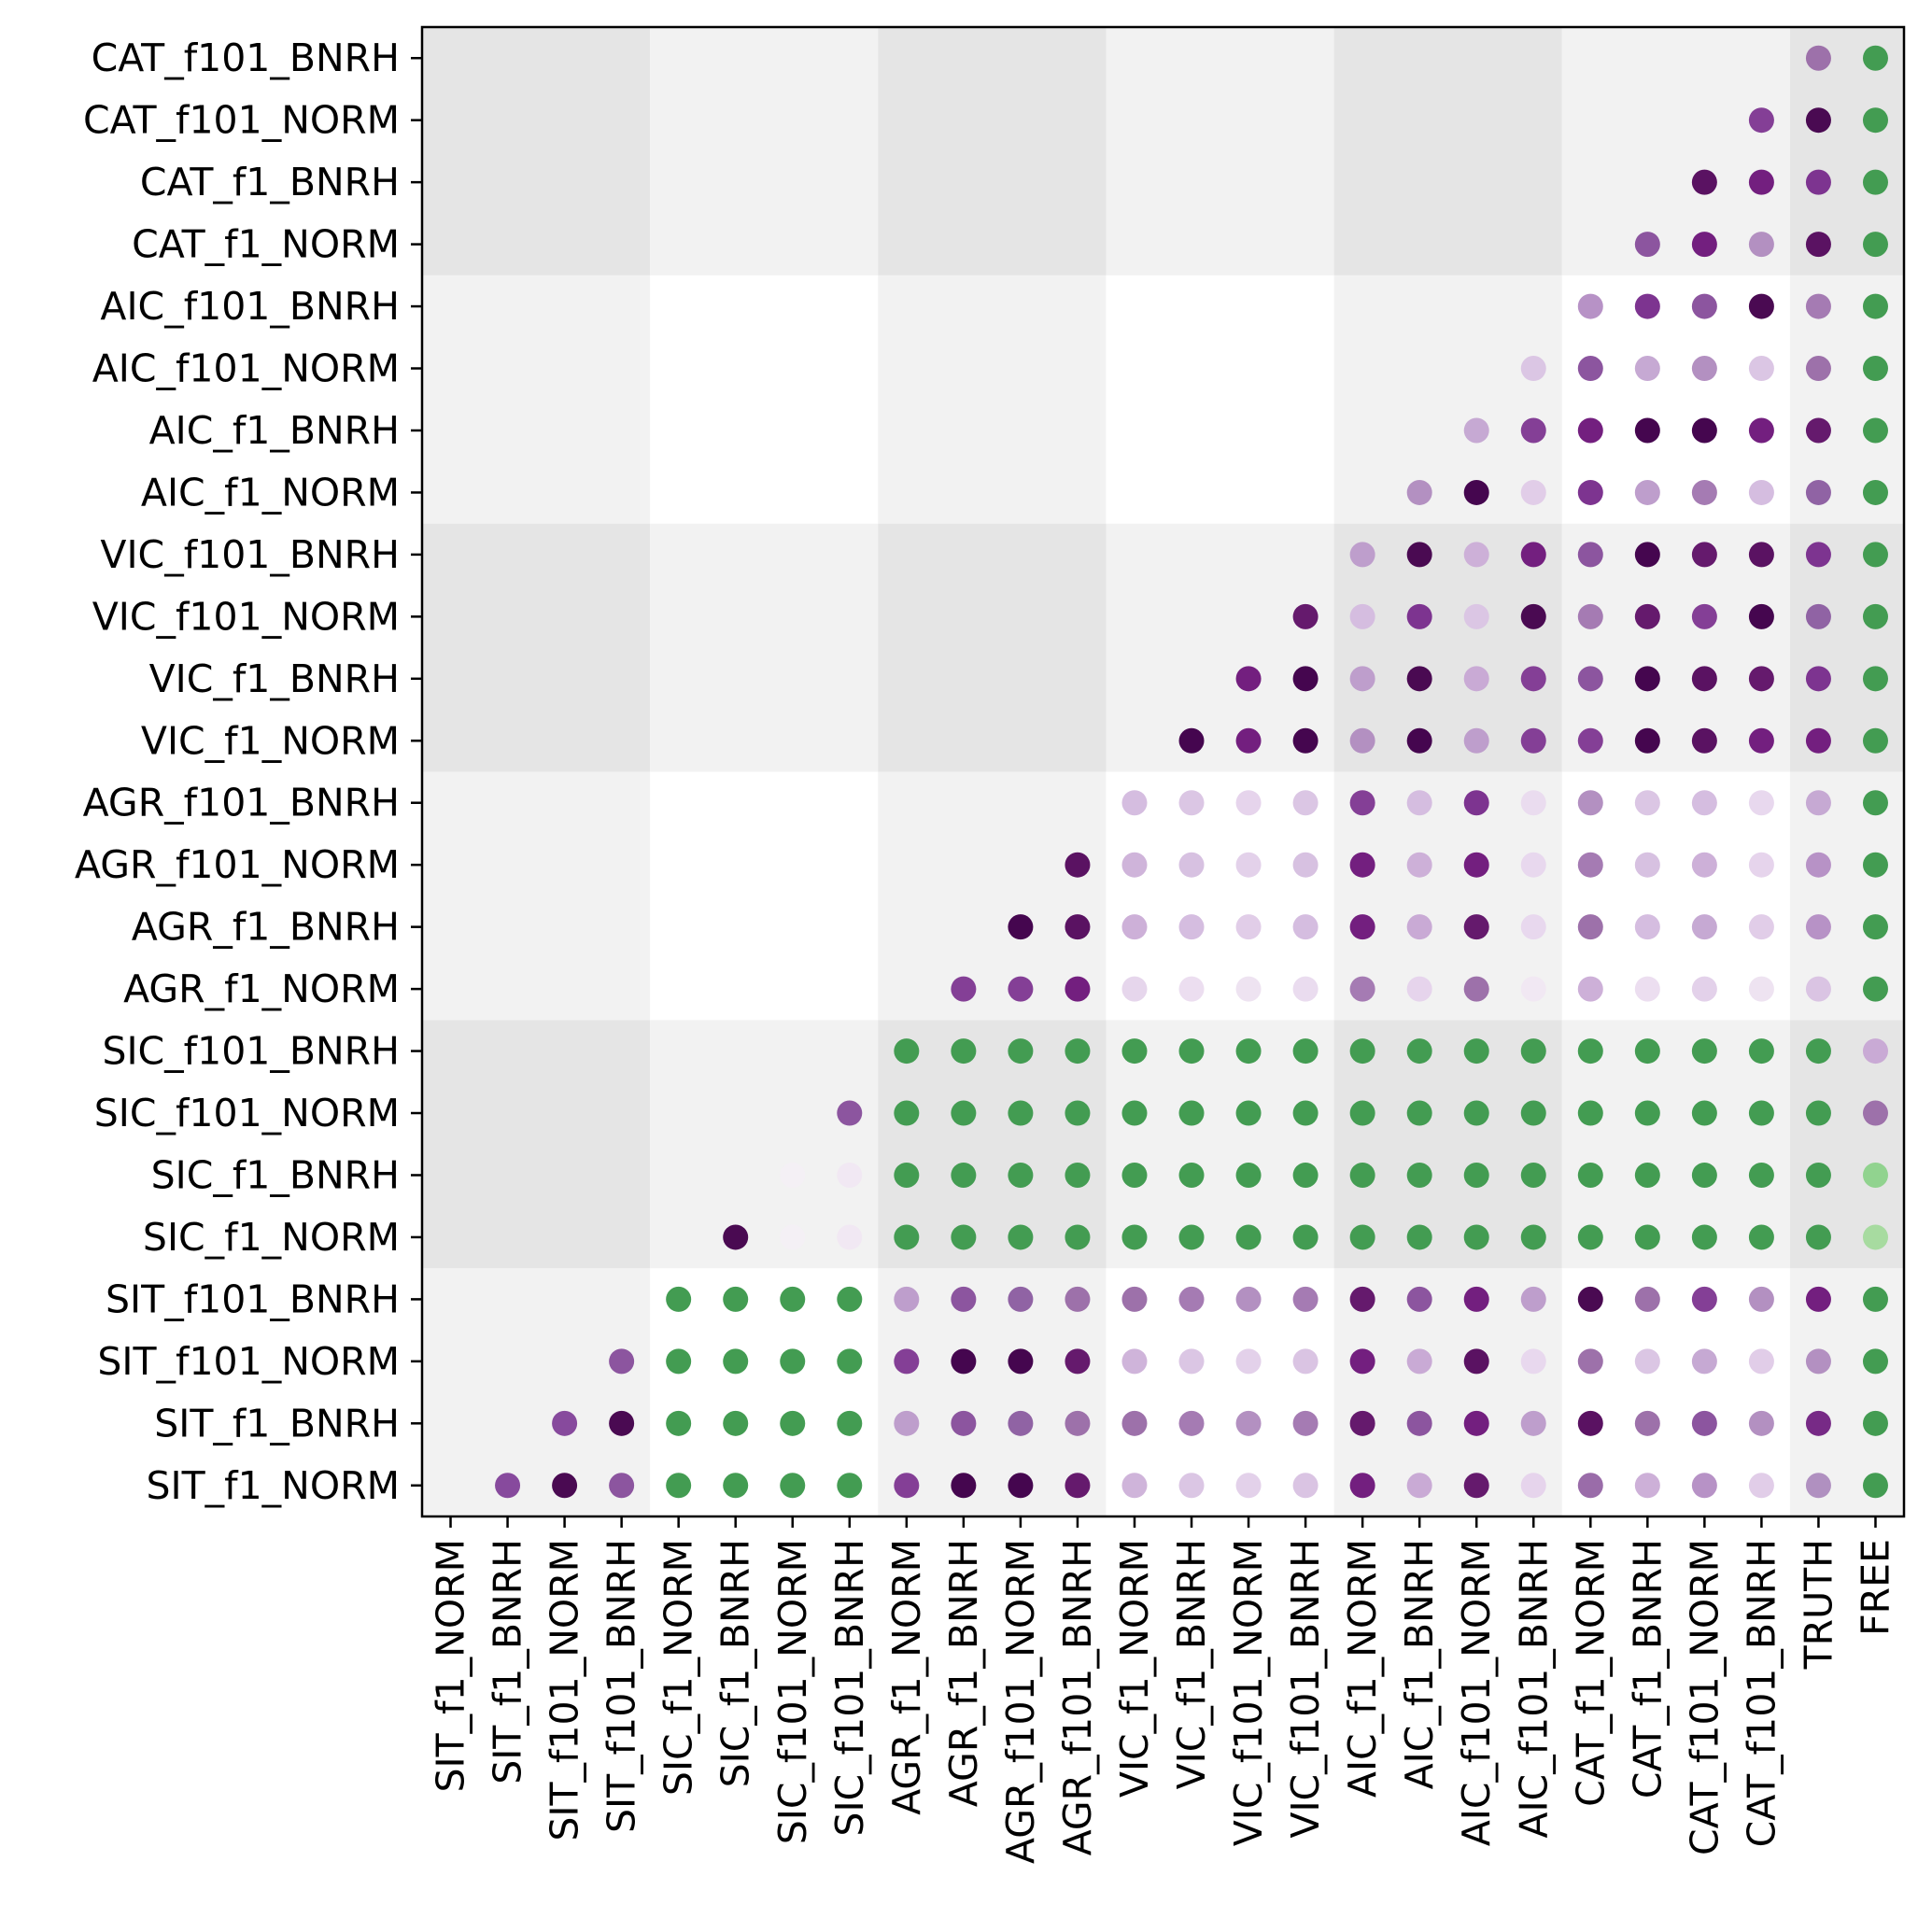 This screenshot has width=1932, height=1932. Describe the element at coordinates (1704, 1697) in the screenshot. I see `x-tick-label: CAT_f101_NORM` at that location.